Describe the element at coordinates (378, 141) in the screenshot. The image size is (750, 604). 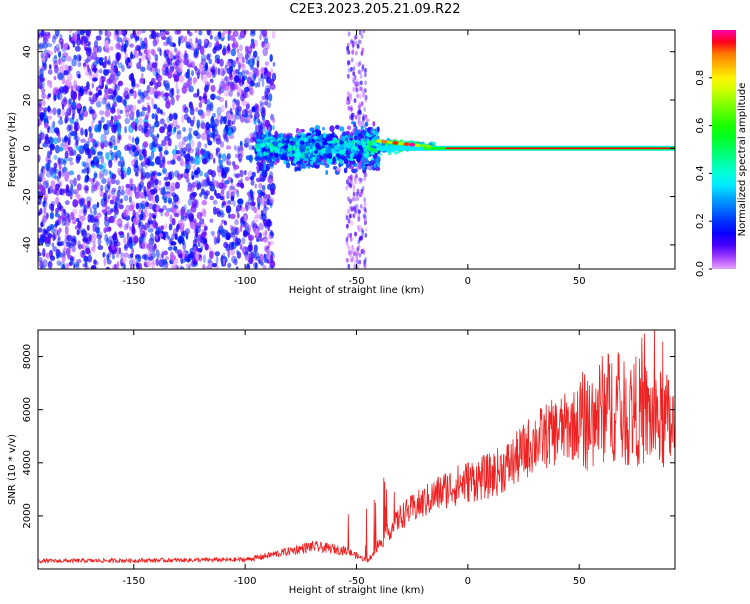
I see `line-cell` at that location.